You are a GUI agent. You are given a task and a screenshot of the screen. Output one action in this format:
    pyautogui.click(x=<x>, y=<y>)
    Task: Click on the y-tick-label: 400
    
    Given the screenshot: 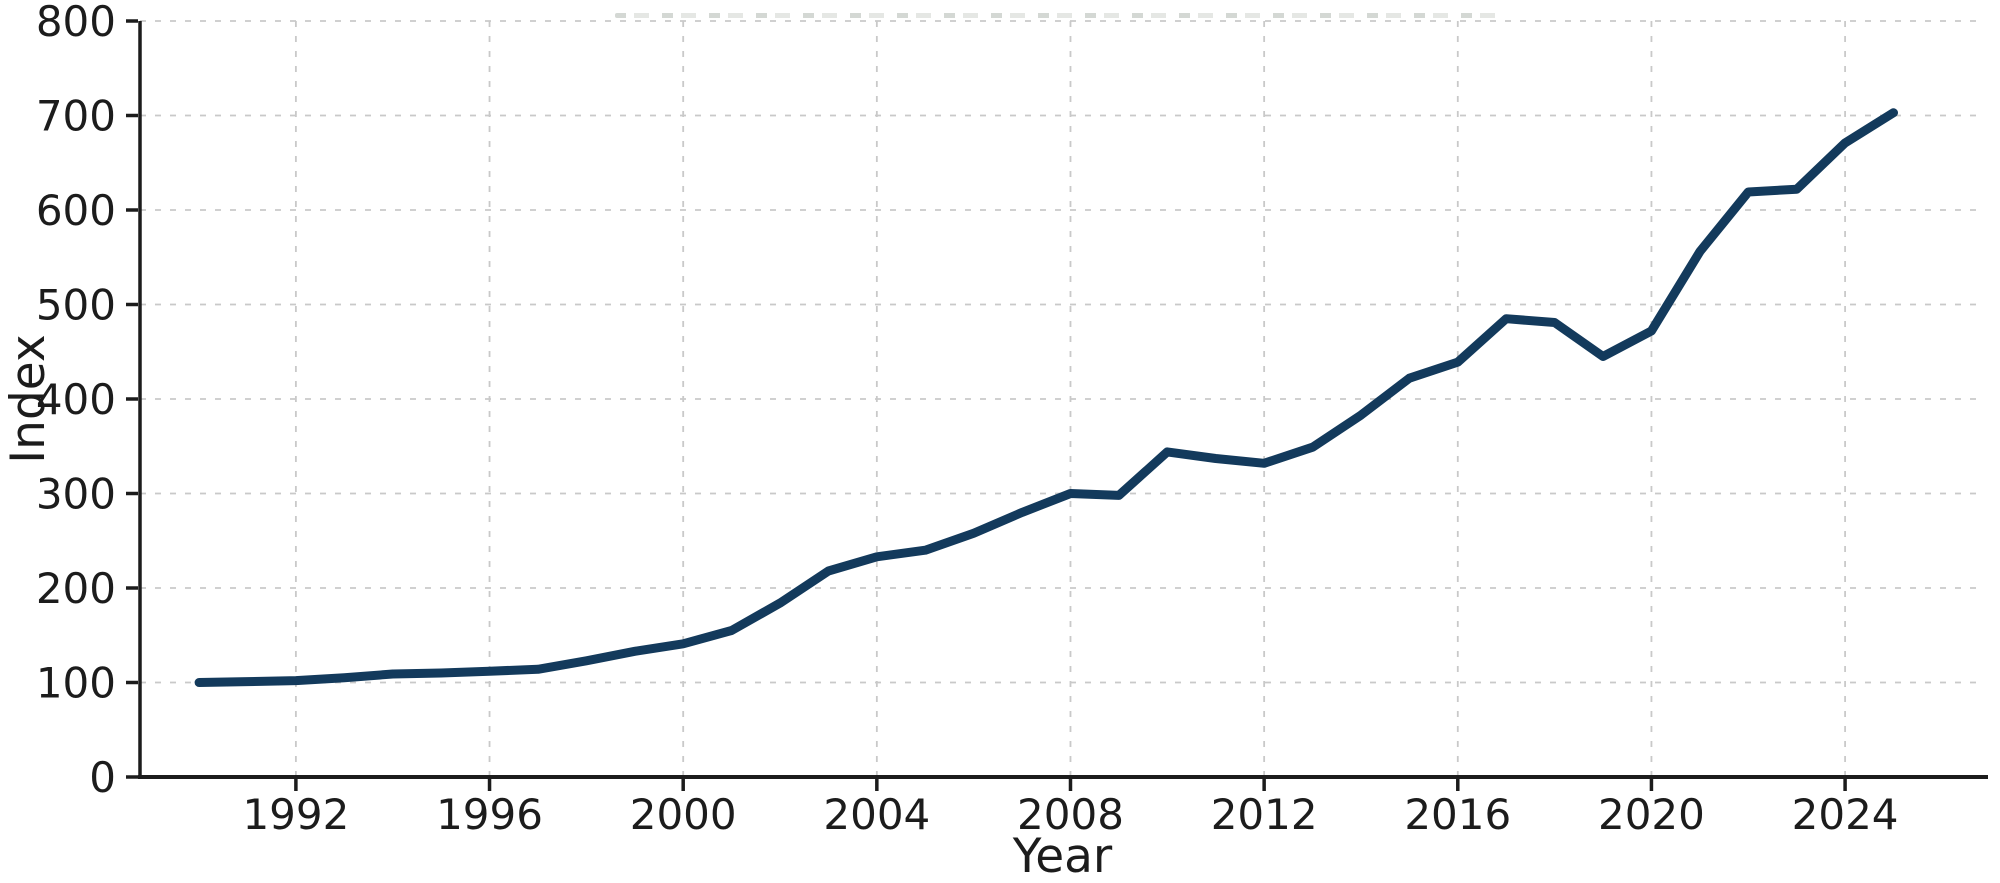 What is the action you would take?
    pyautogui.click(x=76, y=399)
    